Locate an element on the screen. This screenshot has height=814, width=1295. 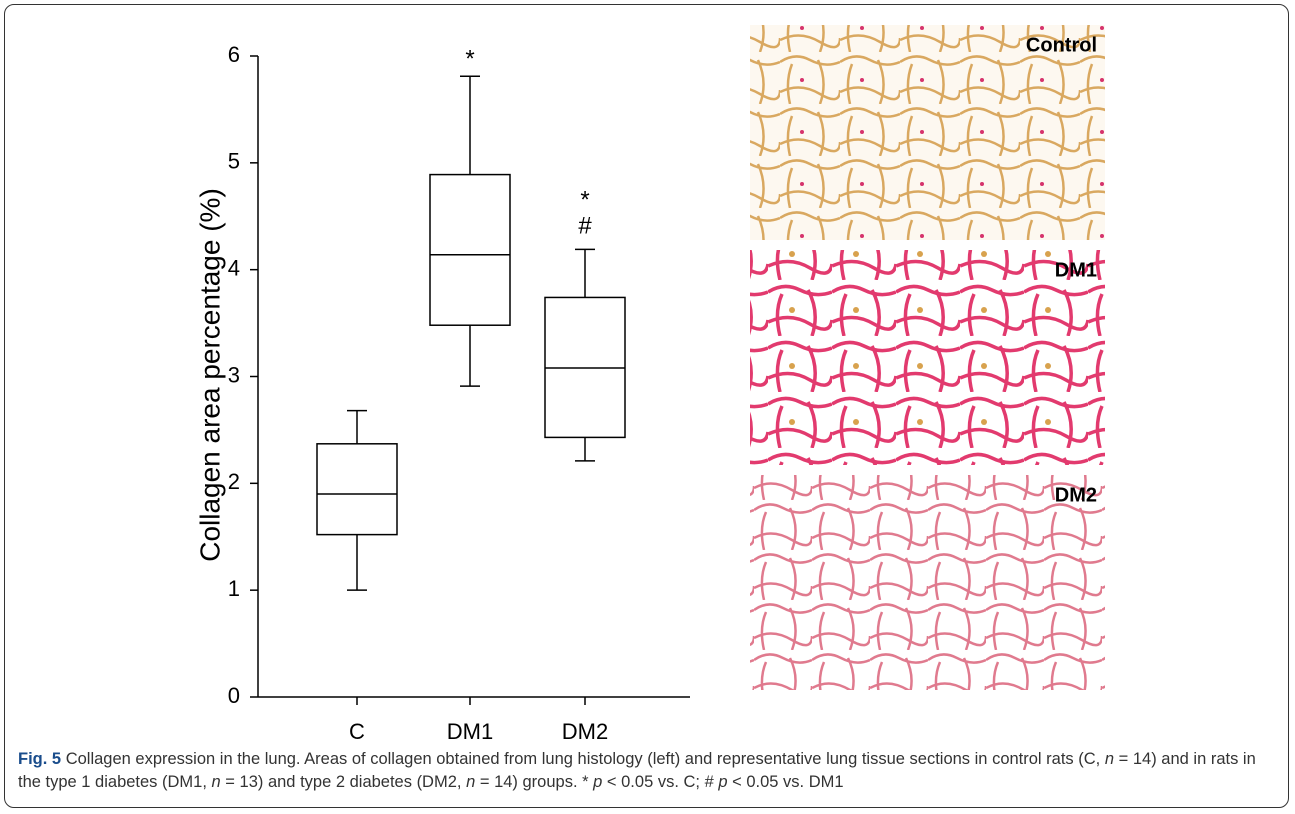
y-tick-label: 3 is located at coordinates (234, 374).